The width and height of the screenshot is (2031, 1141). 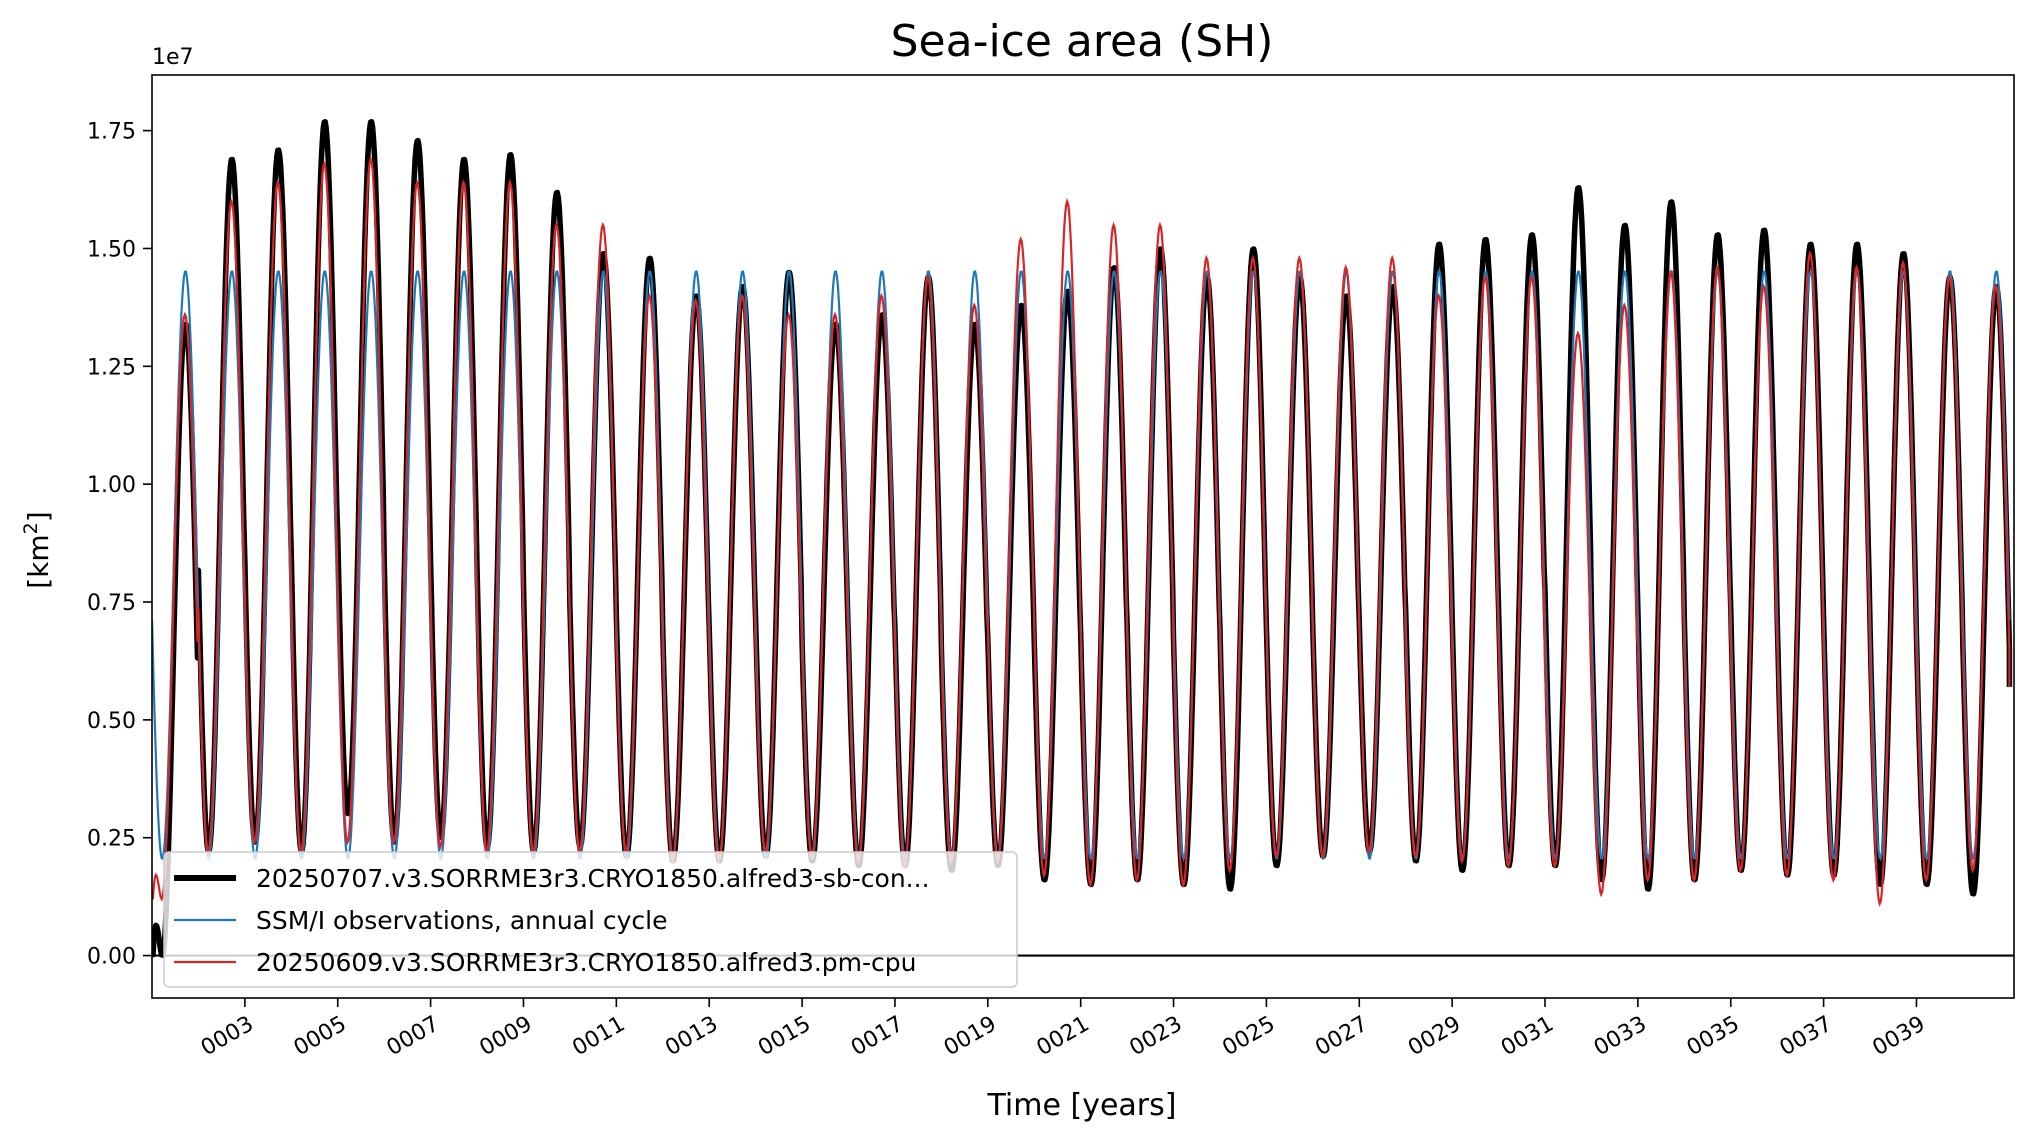 I want to click on x-tick-label: 0033, so click(x=1620, y=1037).